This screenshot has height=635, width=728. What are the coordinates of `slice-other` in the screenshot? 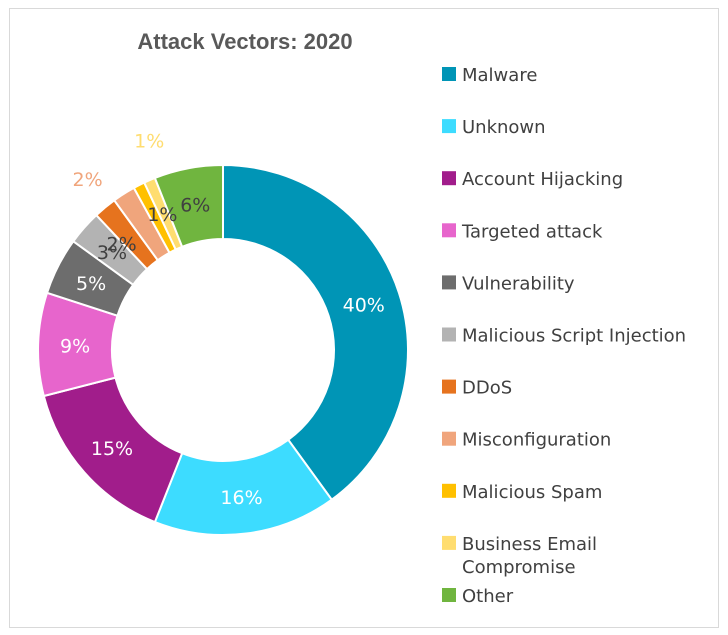 It's located at (188, 206).